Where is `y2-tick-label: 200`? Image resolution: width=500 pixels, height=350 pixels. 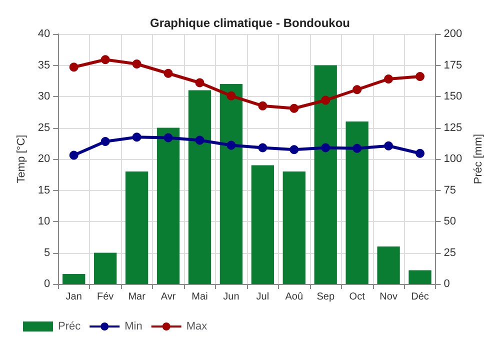
y2-tick-label: 200 is located at coordinates (453, 34).